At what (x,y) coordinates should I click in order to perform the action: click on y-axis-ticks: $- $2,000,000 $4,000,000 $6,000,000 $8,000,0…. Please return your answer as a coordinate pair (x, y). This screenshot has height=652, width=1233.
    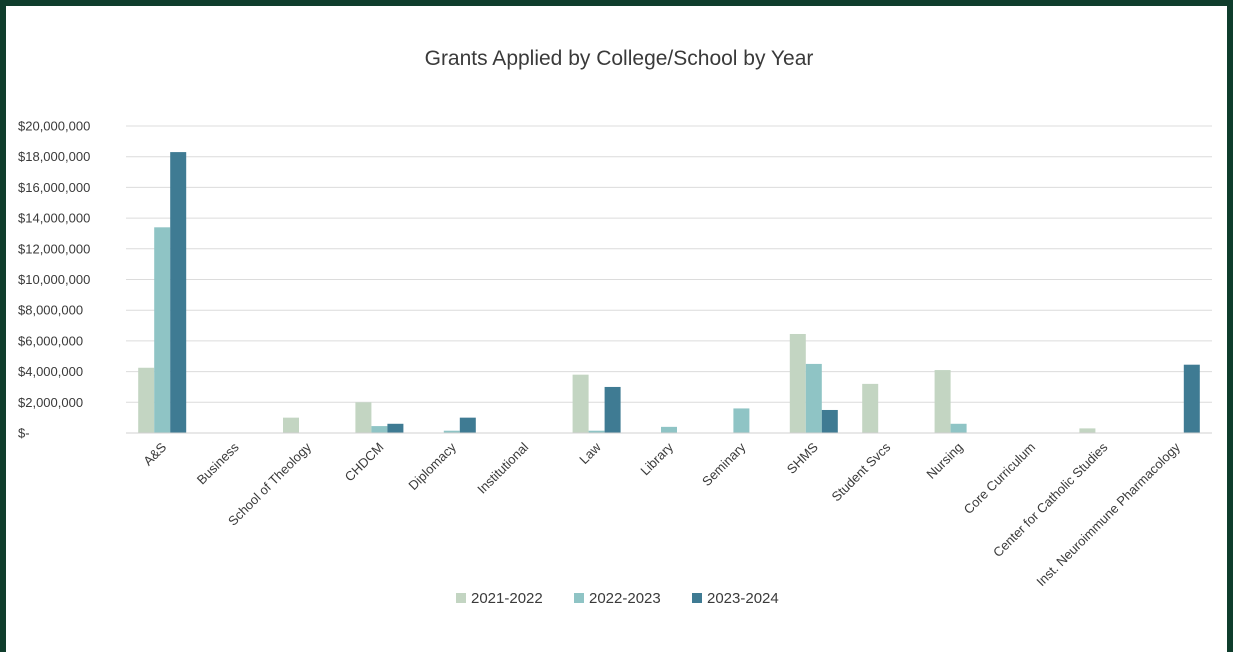
    Looking at the image, I should click on (54, 280).